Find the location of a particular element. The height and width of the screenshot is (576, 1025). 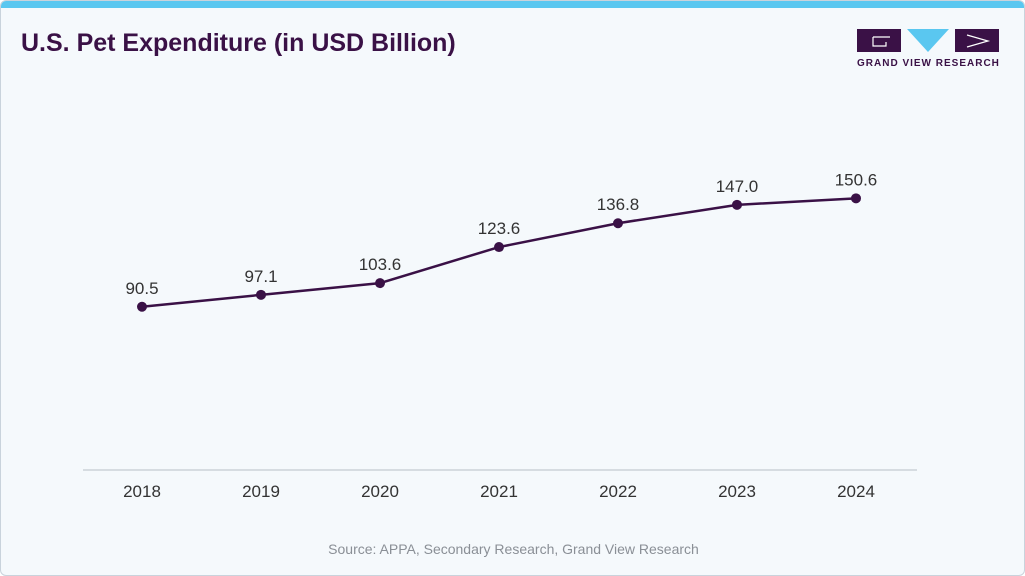

x-tick-label-2019: 2019 is located at coordinates (261, 491).